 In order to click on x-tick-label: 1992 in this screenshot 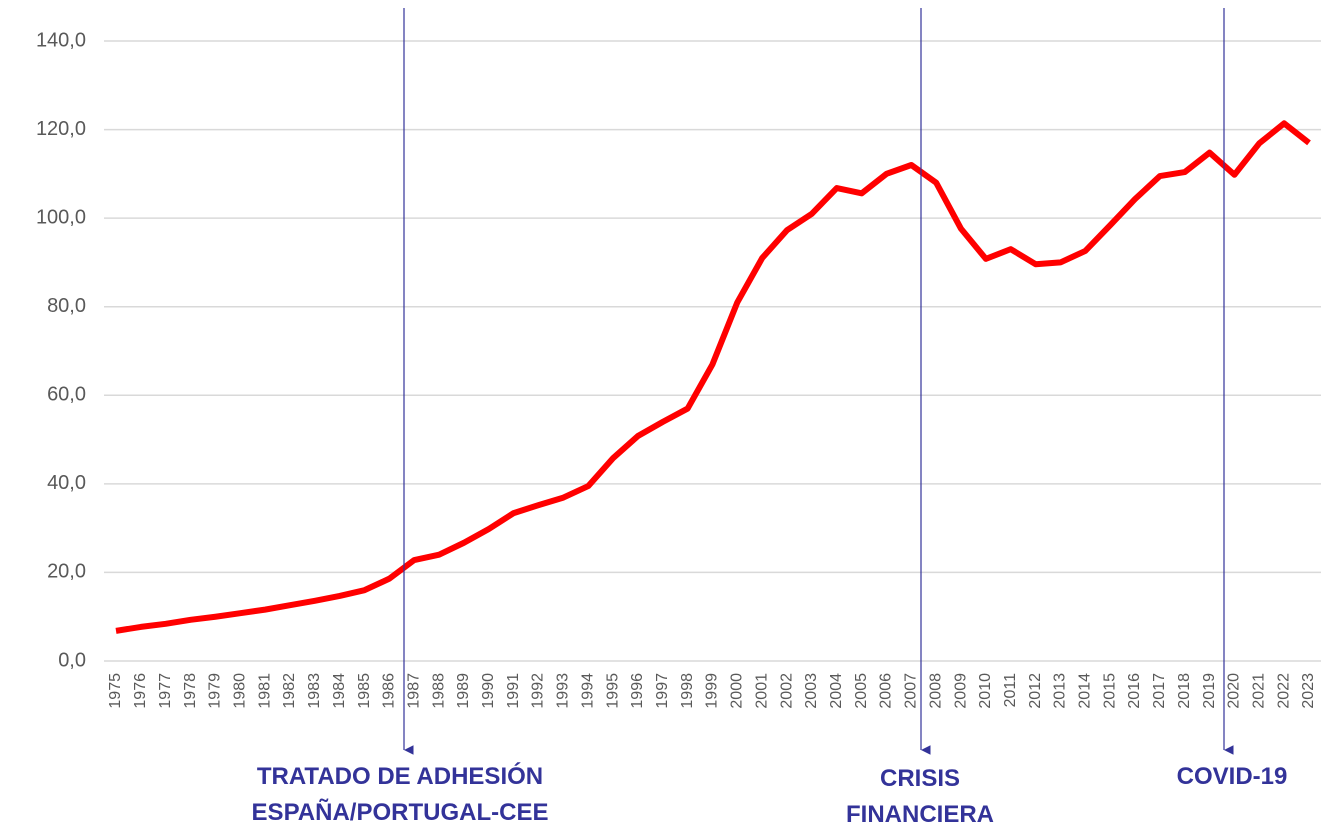, I will do `click(538, 691)`.